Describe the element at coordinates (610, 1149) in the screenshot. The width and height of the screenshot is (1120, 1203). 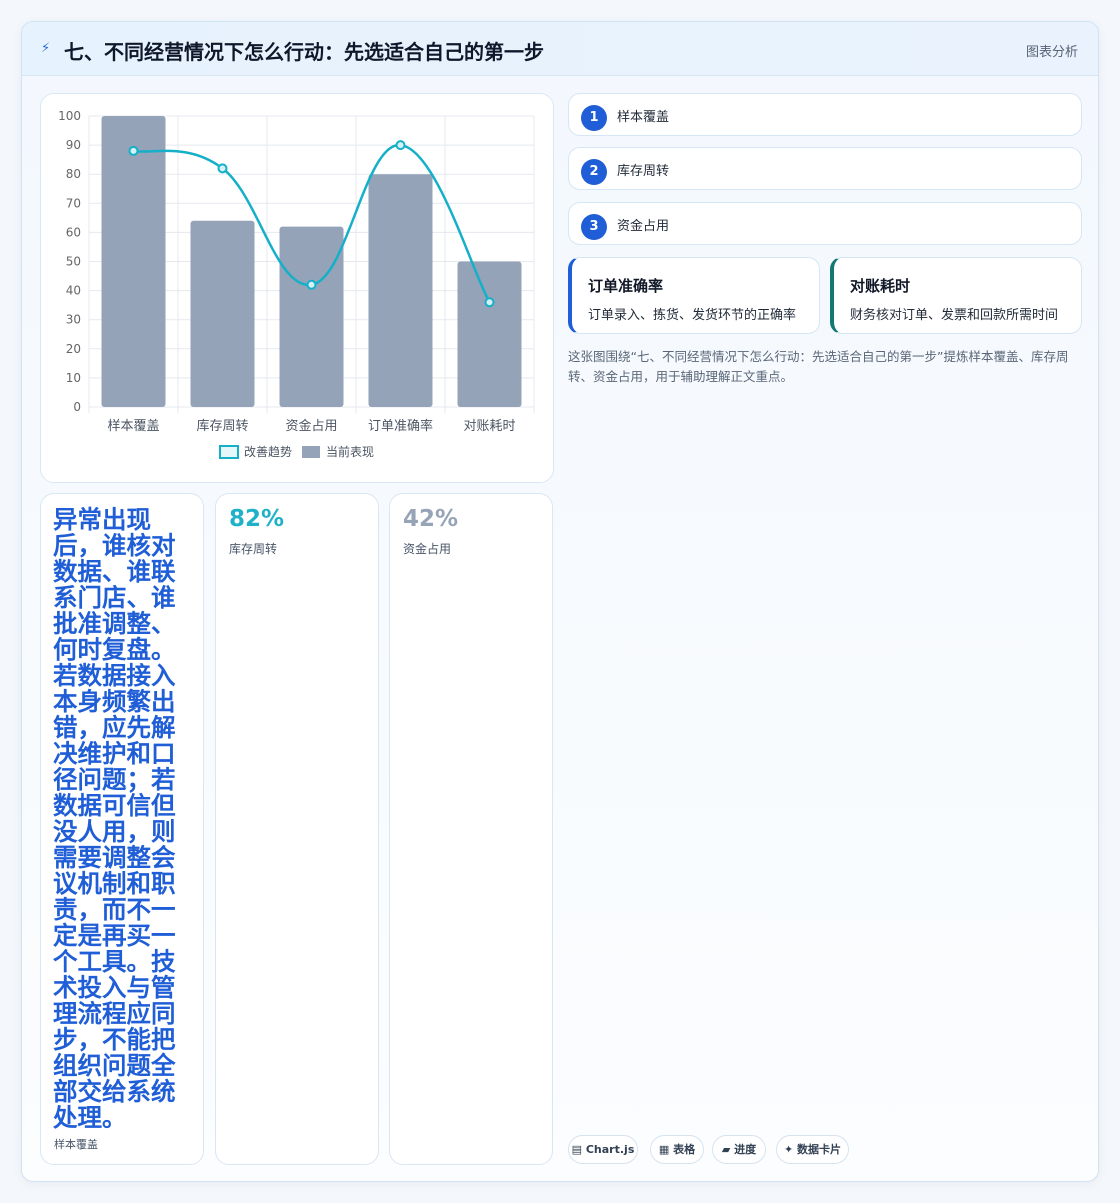
I see `chip-label: Chart.js` at that location.